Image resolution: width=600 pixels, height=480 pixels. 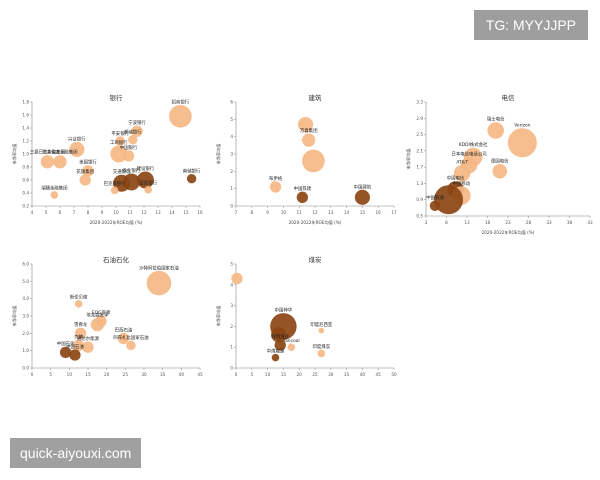 What do you see at coordinates (529, 222) in the screenshot?
I see `x-tick-label: 28` at bounding box center [529, 222].